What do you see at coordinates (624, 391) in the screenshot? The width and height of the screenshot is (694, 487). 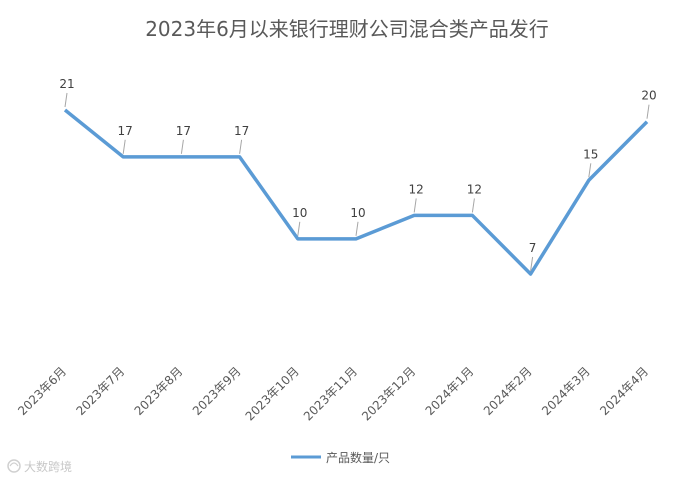 I see `x-tick-label: 2024年4月` at bounding box center [624, 391].